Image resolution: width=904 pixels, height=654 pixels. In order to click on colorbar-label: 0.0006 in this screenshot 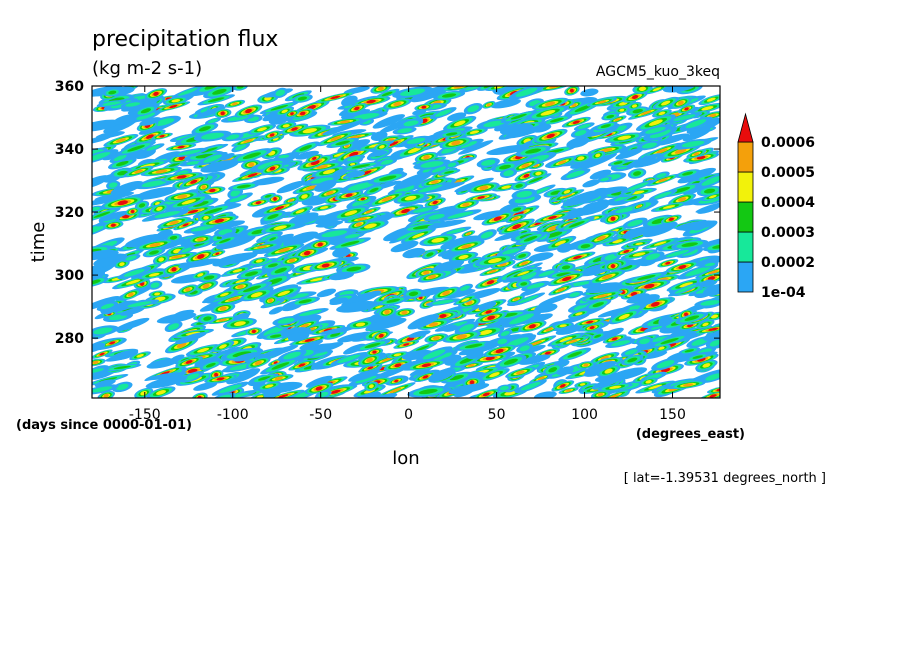, I will do `click(788, 143)`.